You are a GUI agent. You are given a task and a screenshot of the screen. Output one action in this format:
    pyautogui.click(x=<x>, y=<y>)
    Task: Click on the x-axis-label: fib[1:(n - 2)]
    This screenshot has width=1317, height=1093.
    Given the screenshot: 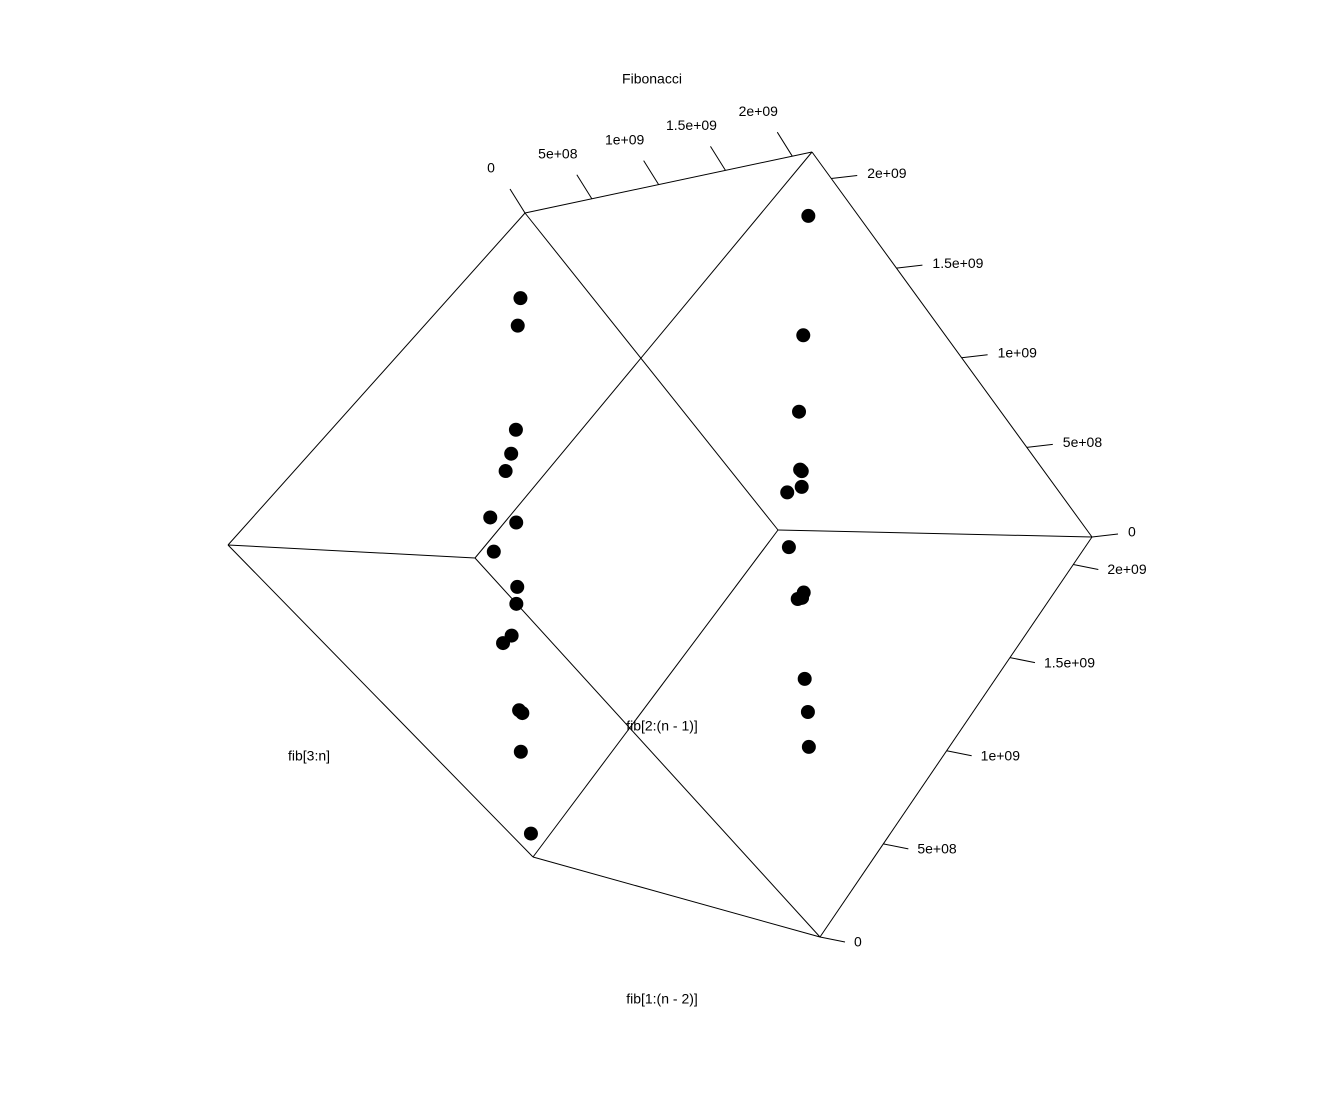 What is the action you would take?
    pyautogui.click(x=662, y=999)
    